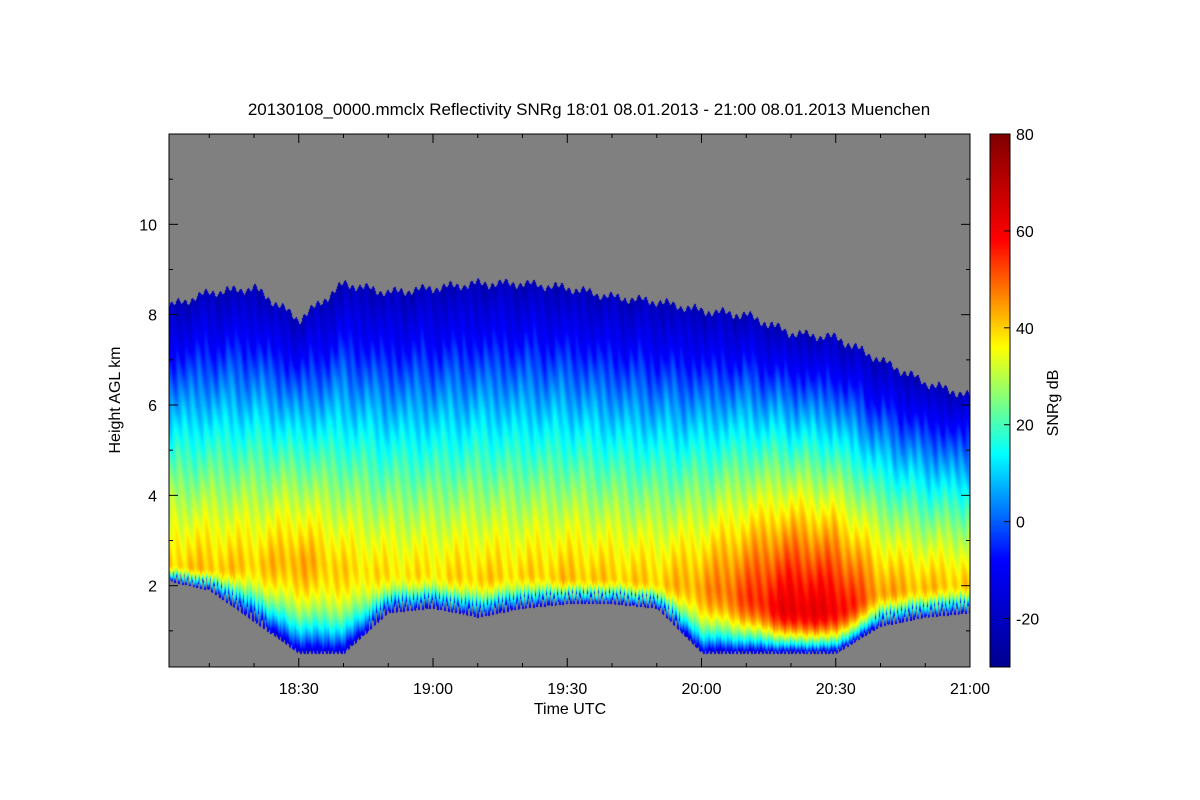  I want to click on y-tick-label: 10, so click(148, 225).